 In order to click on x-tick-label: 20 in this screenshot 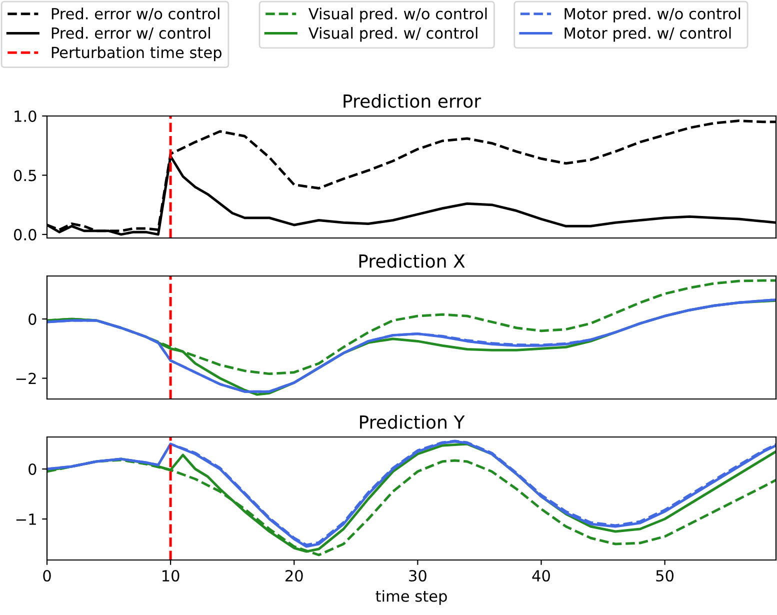, I will do `click(294, 576)`.